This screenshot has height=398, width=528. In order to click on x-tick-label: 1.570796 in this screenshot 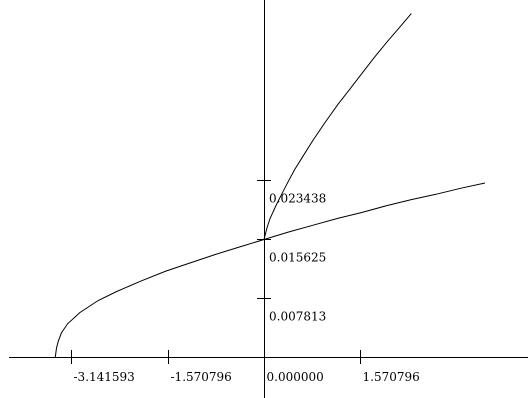, I will do `click(391, 377)`.